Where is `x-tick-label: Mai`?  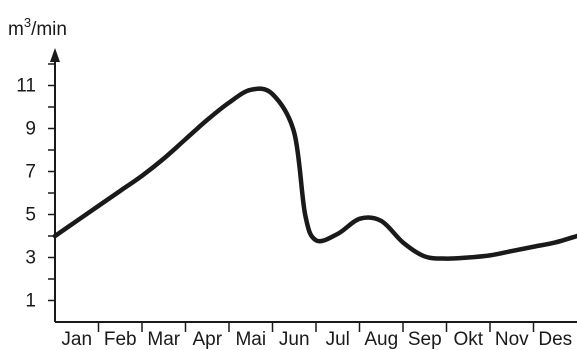
x-tick-label: Mai is located at coordinates (250, 339).